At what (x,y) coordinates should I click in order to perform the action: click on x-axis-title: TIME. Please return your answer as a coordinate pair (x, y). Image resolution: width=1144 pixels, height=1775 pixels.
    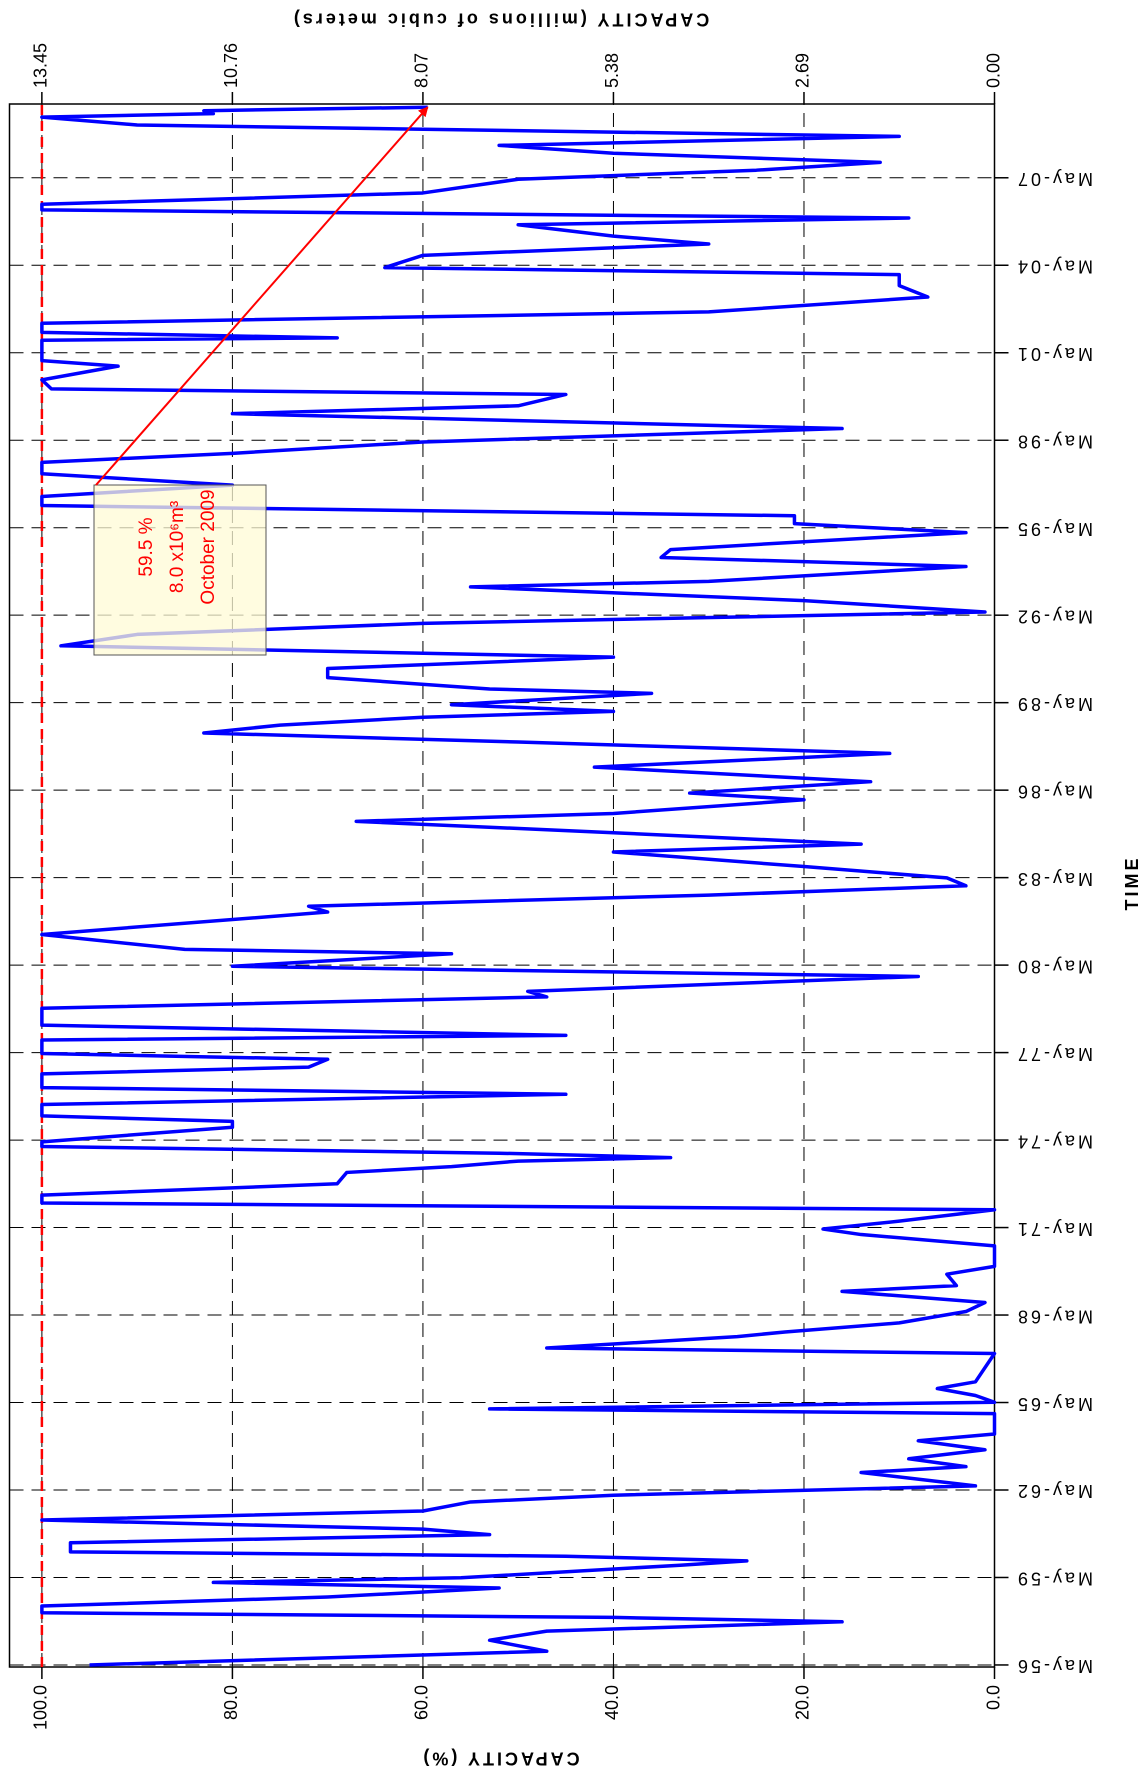
    Looking at the image, I should click on (1132, 883).